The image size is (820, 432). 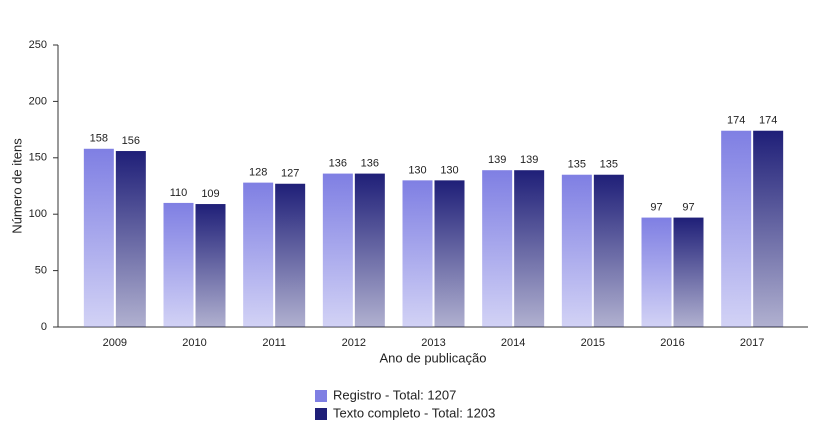 I want to click on y-tick-label: 150, so click(x=38, y=158).